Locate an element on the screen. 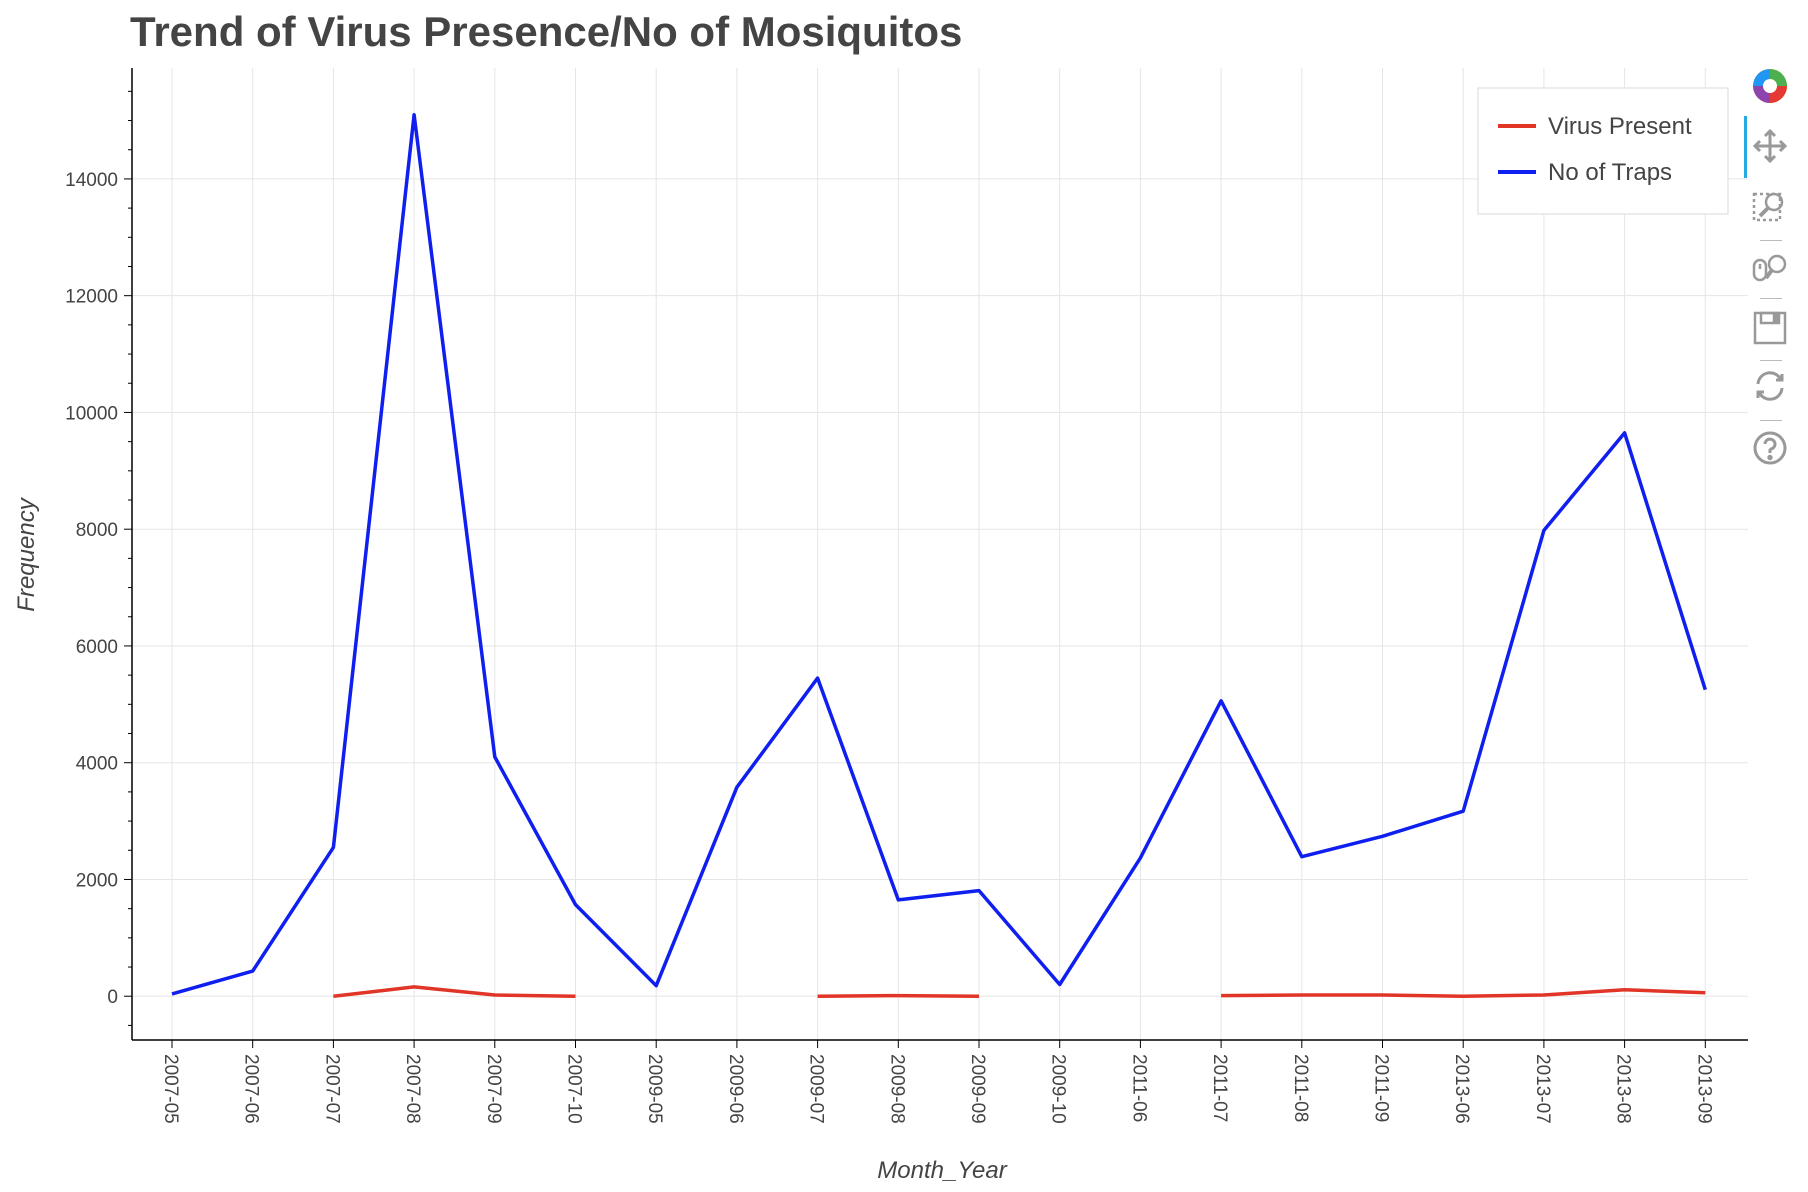  x-tick-label: 2009-05 is located at coordinates (654, 1089).